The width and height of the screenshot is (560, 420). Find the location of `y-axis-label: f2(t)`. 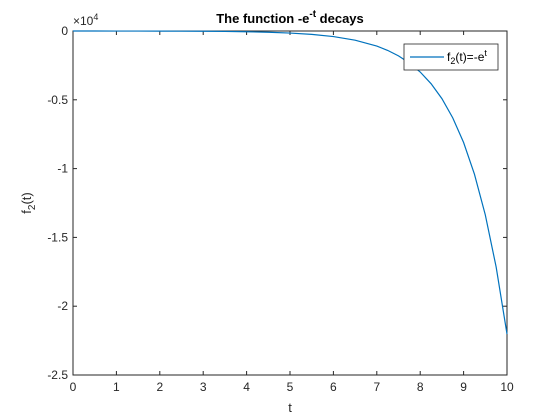

y-axis-label: f2(t) is located at coordinates (28, 202).